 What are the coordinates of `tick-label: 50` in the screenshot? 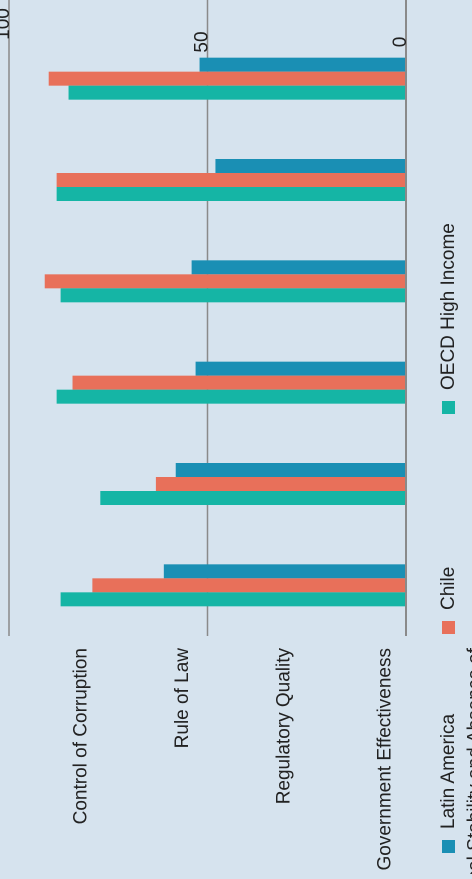 It's located at (202, 41).